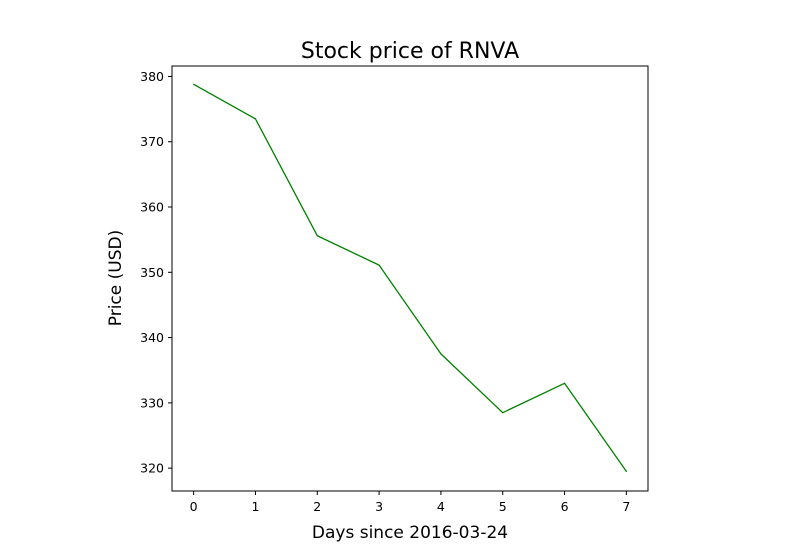  What do you see at coordinates (152, 337) in the screenshot?
I see `y-tick-label: 340` at bounding box center [152, 337].